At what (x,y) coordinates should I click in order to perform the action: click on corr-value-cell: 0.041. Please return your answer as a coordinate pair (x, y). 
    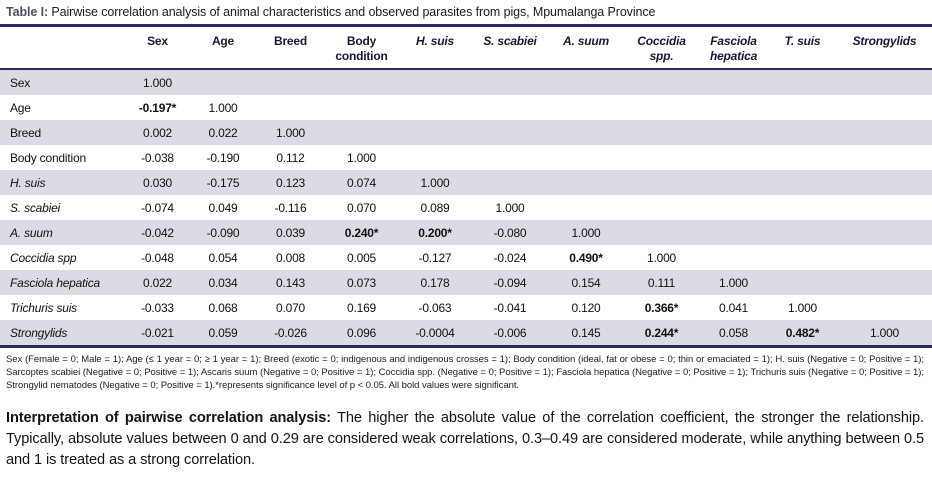
    Looking at the image, I should click on (733, 307).